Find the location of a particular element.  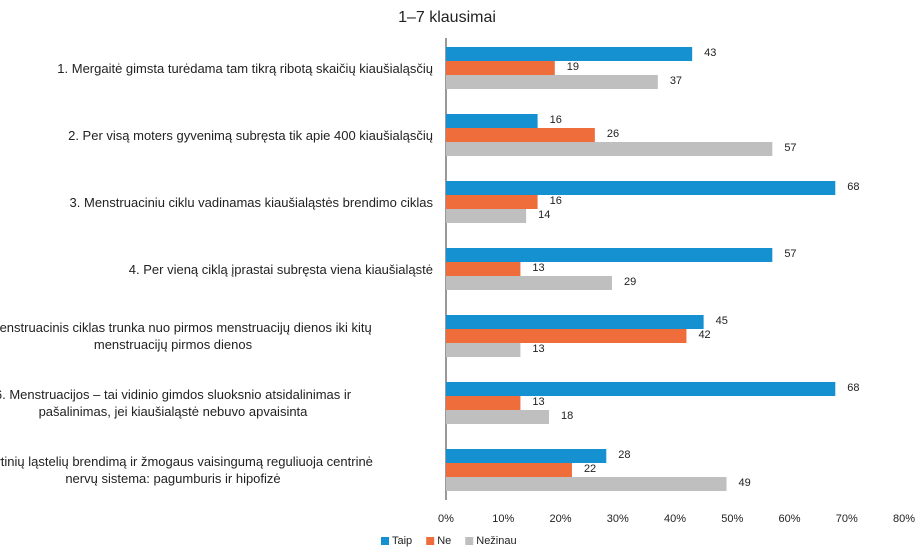

data-label: 18 is located at coordinates (567, 416).